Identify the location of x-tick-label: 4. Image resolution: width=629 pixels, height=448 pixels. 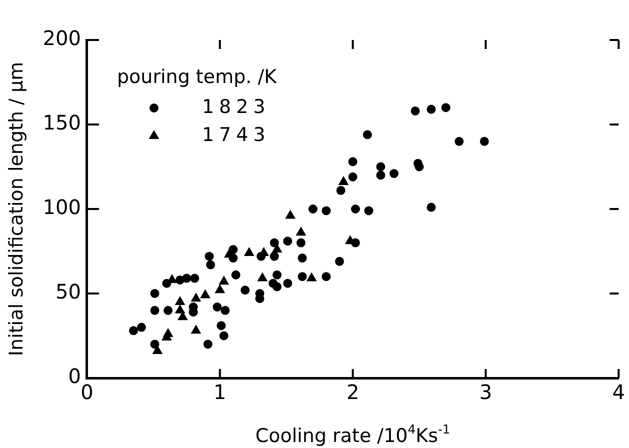
(619, 392).